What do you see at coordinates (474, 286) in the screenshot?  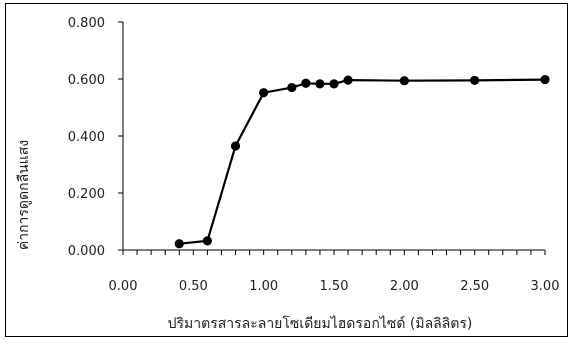 I see `x-tick-label: 2.50` at bounding box center [474, 286].